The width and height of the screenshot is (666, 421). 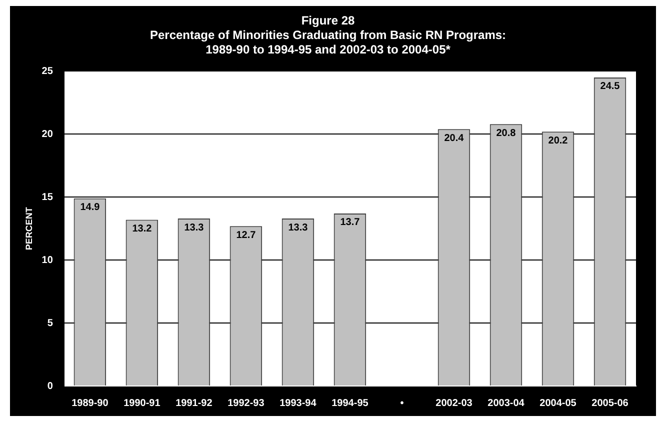 I want to click on x-tick-label: 2005-06, so click(x=610, y=403).